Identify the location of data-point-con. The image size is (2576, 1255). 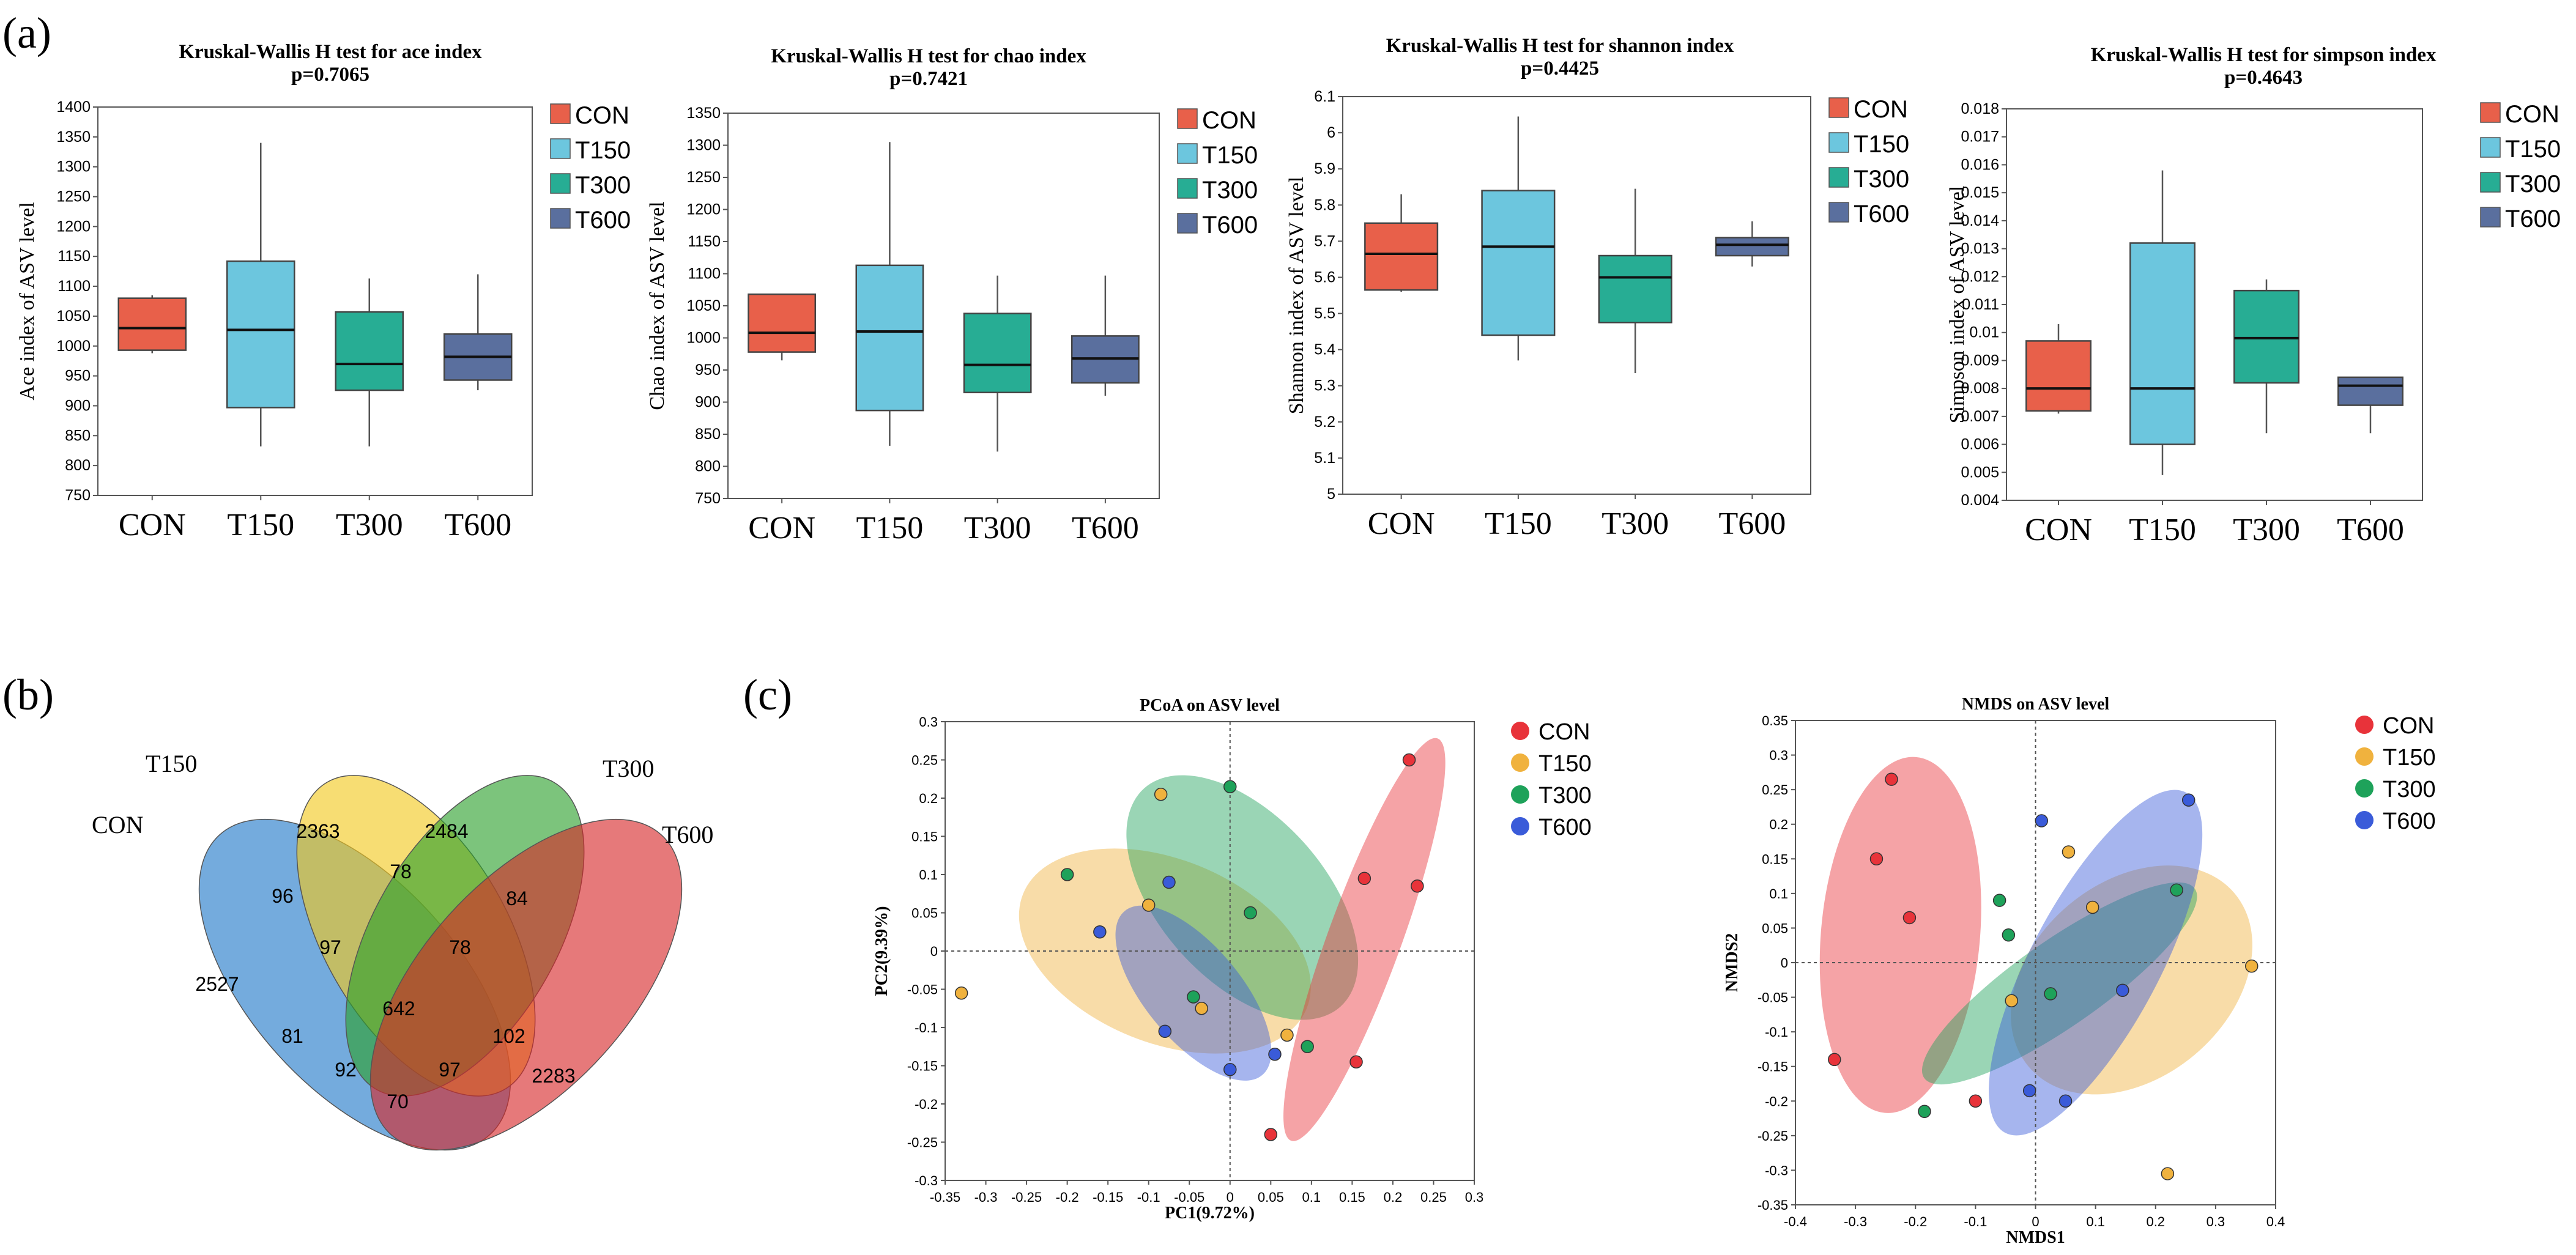
(1271, 1134).